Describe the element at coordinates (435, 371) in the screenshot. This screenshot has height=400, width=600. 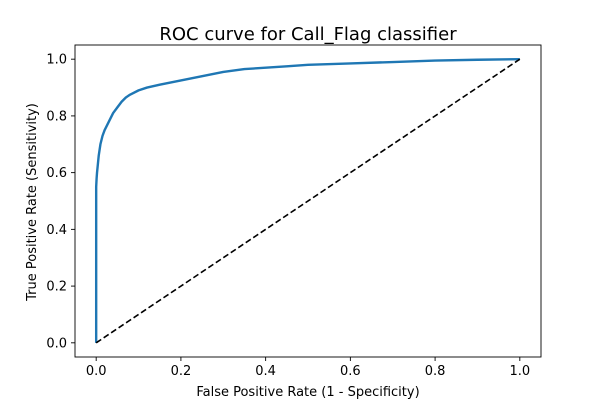
I see `x-tick-label: 0.8` at that location.